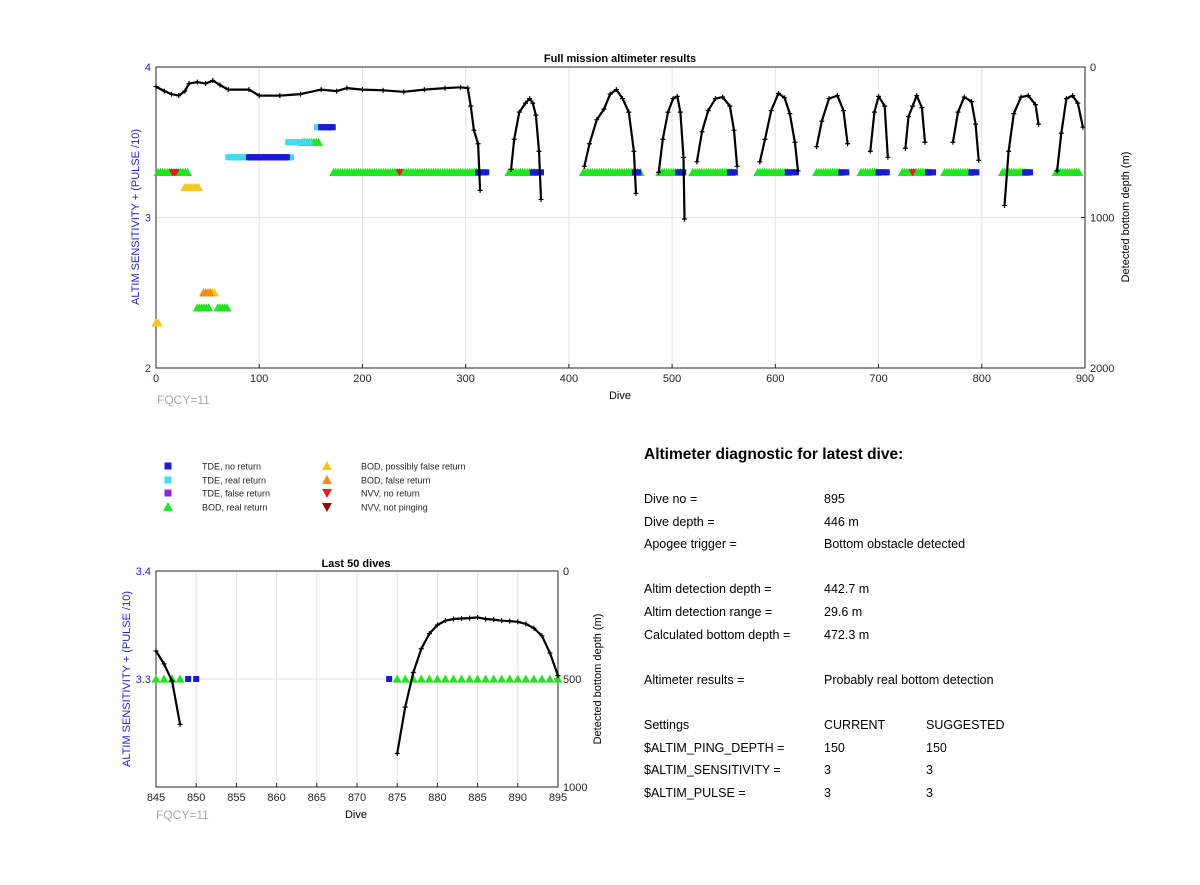 Image resolution: width=1200 pixels, height=885 pixels. Describe the element at coordinates (357, 685) in the screenshot. I see `sub-marks` at that location.